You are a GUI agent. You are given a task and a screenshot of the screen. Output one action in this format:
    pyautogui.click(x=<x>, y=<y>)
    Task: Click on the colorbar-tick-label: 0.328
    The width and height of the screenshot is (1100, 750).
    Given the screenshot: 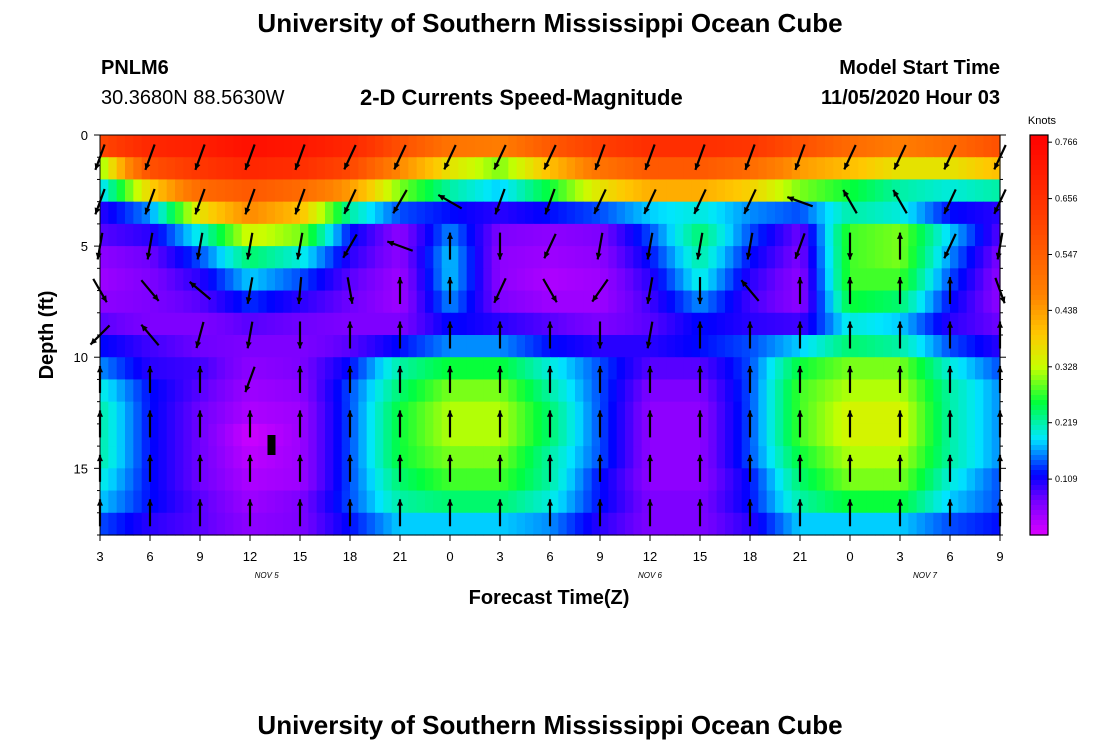 What is the action you would take?
    pyautogui.click(x=1066, y=367)
    